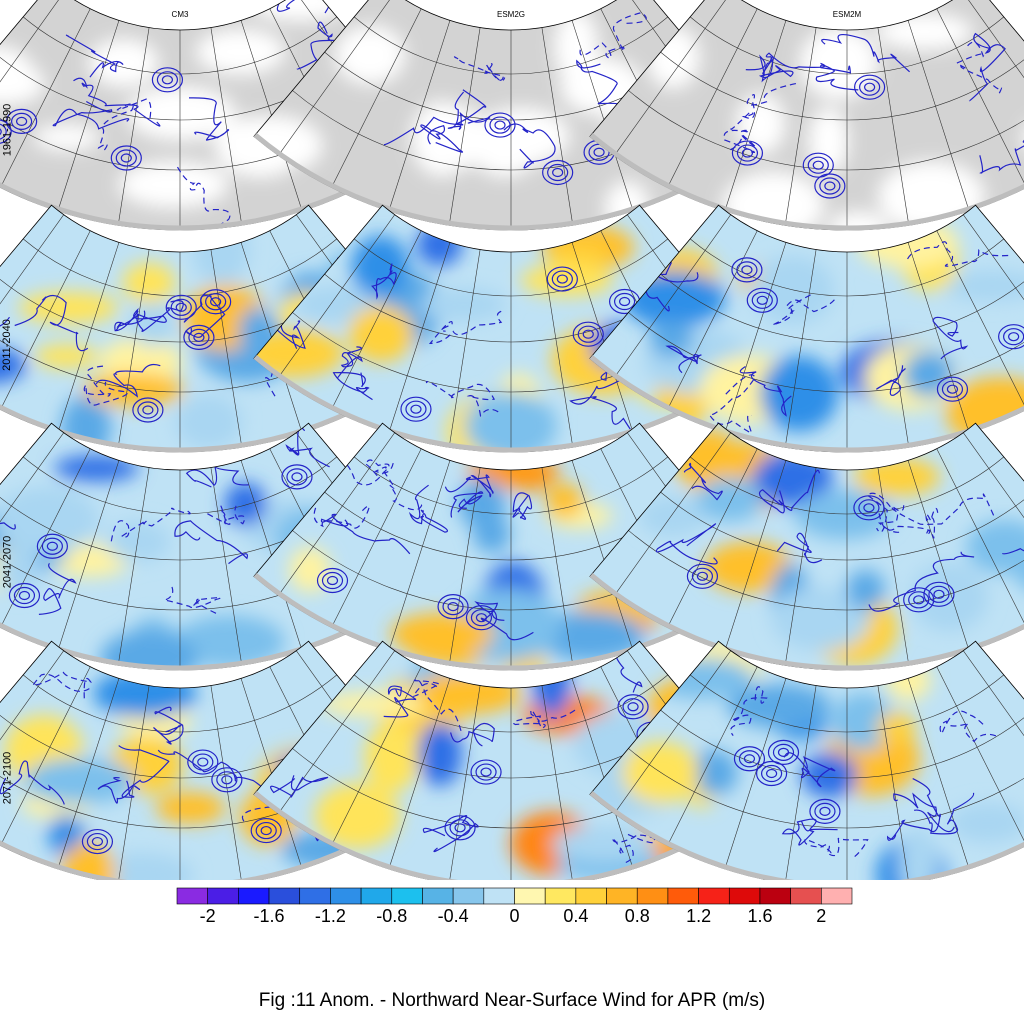  What do you see at coordinates (637, 916) in the screenshot?
I see `colorbar-label-7: 0.8` at bounding box center [637, 916].